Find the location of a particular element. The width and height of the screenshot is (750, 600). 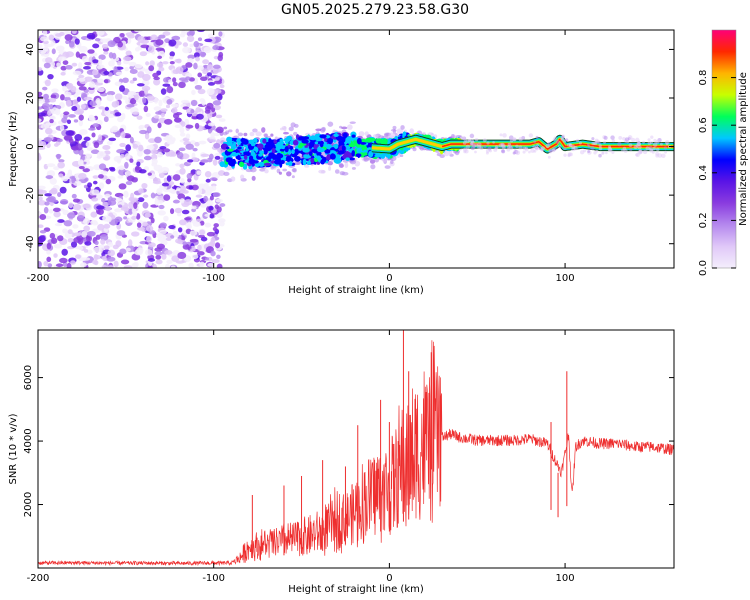

y-tick-label: 2000 is located at coordinates (28, 504).